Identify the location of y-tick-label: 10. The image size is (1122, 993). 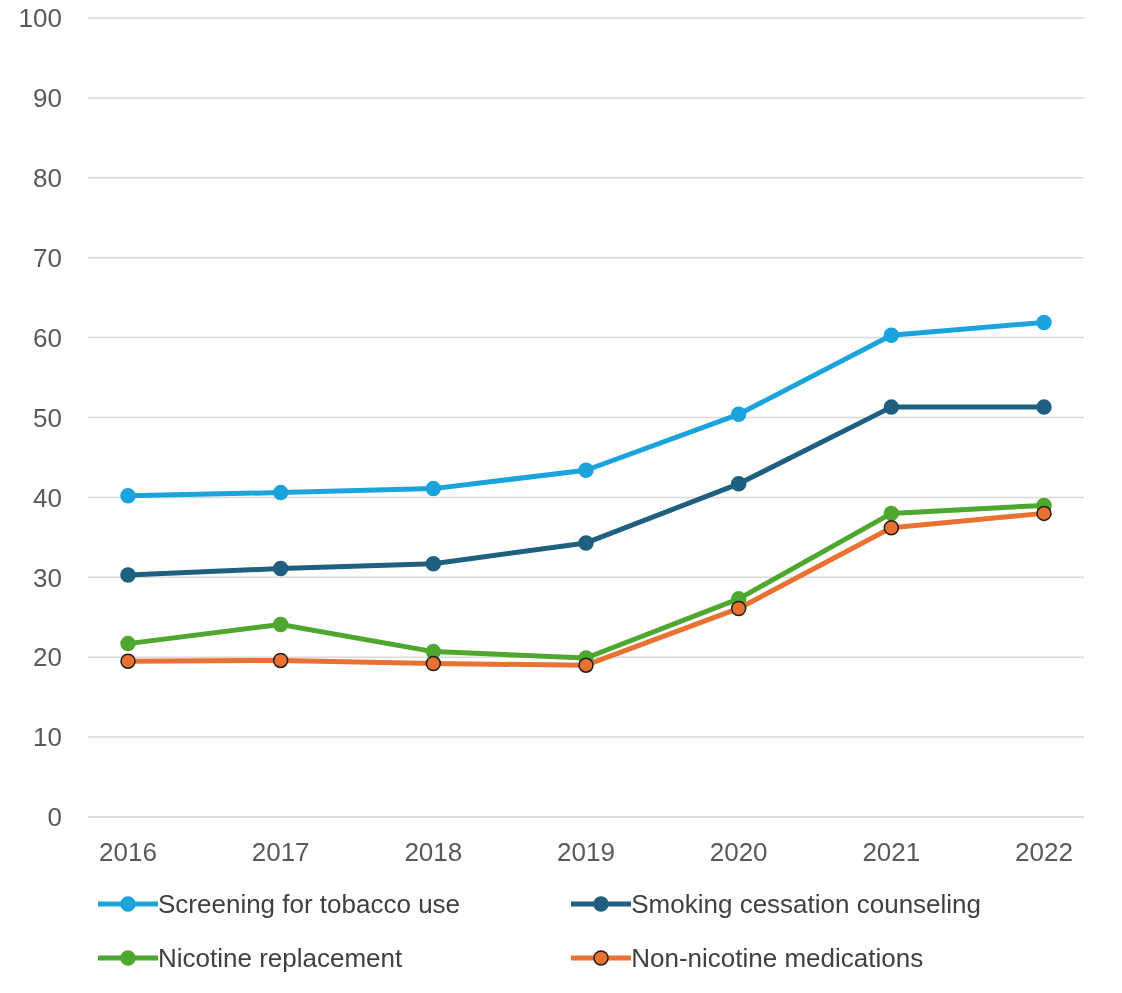
(47, 737).